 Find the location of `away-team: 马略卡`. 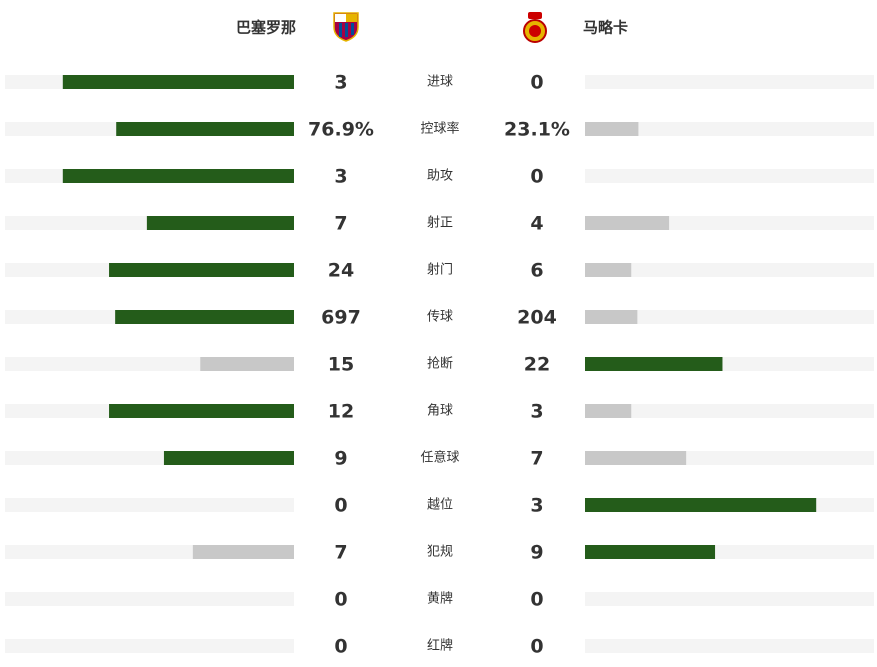

away-team: 马略卡 is located at coordinates (605, 28).